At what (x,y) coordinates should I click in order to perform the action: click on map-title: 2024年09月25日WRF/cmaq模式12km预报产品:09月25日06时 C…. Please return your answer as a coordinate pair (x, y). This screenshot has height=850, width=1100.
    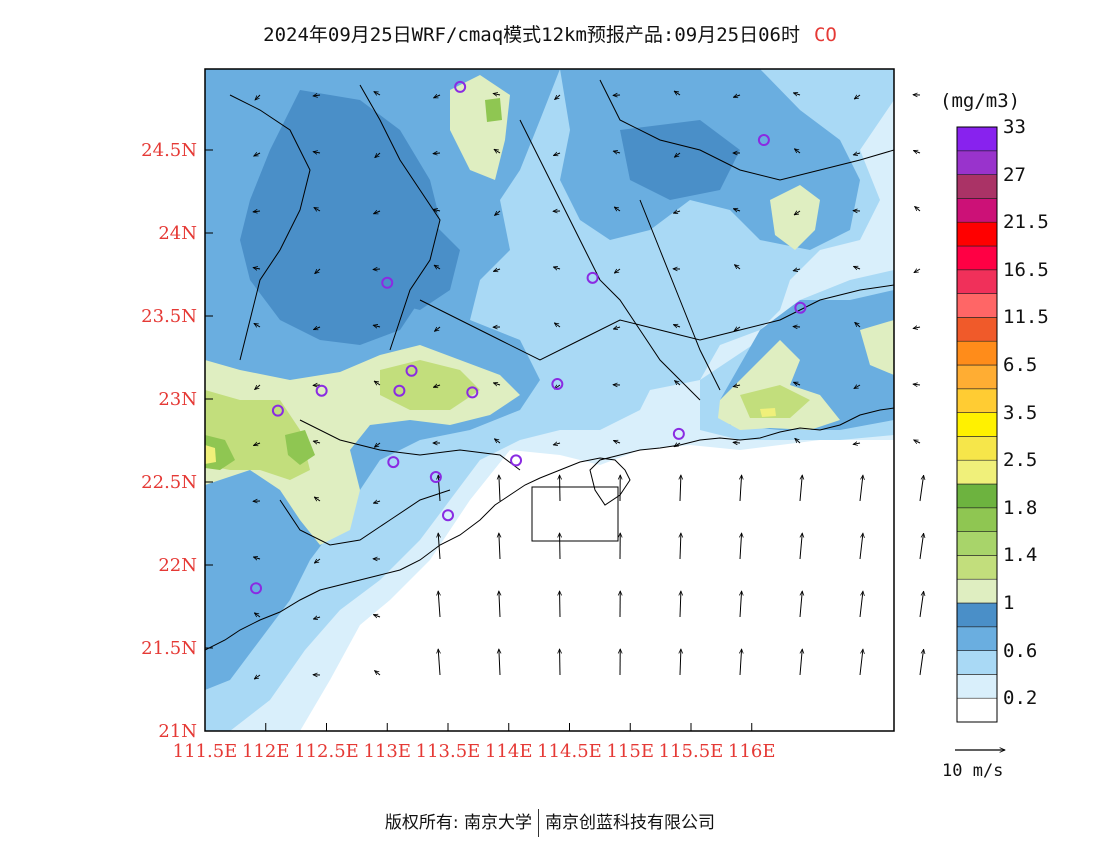
    Looking at the image, I should click on (550, 33).